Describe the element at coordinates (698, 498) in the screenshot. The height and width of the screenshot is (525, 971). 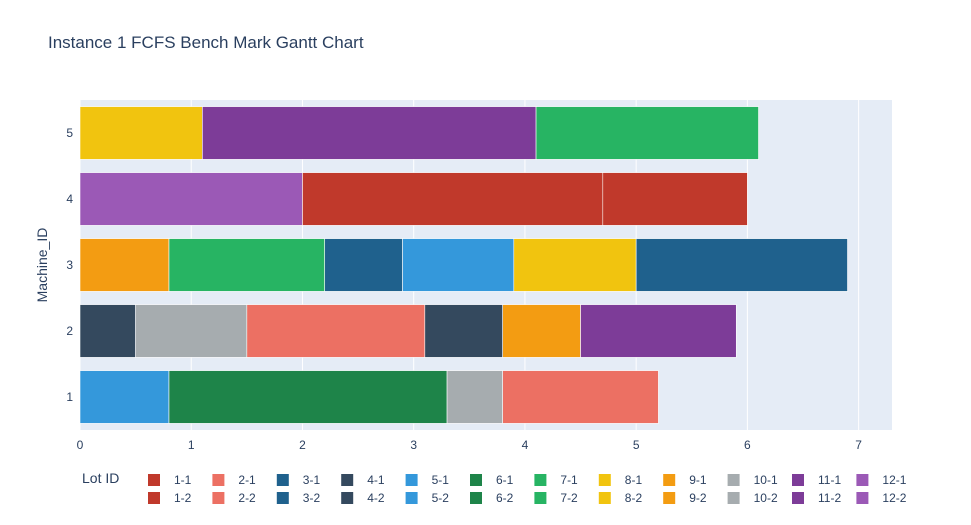
I see `legend-label: 9-2` at that location.